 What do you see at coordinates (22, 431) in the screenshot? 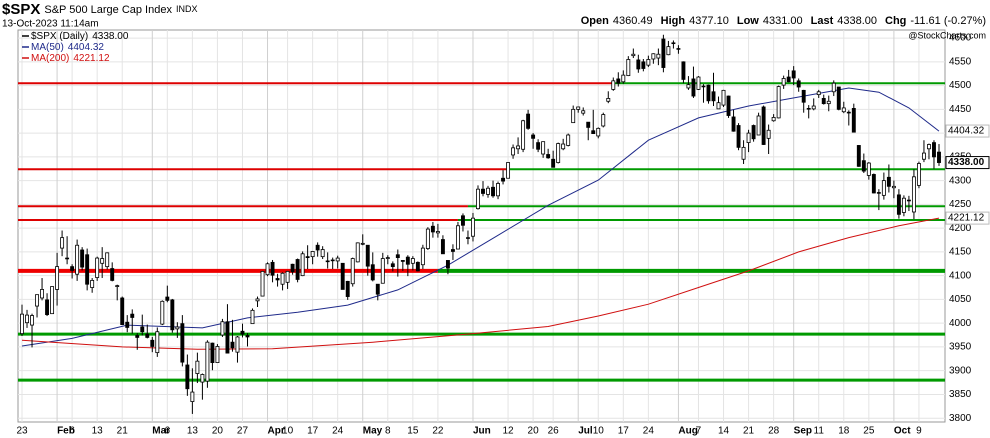
I see `x-tick-label: 23` at bounding box center [22, 431].